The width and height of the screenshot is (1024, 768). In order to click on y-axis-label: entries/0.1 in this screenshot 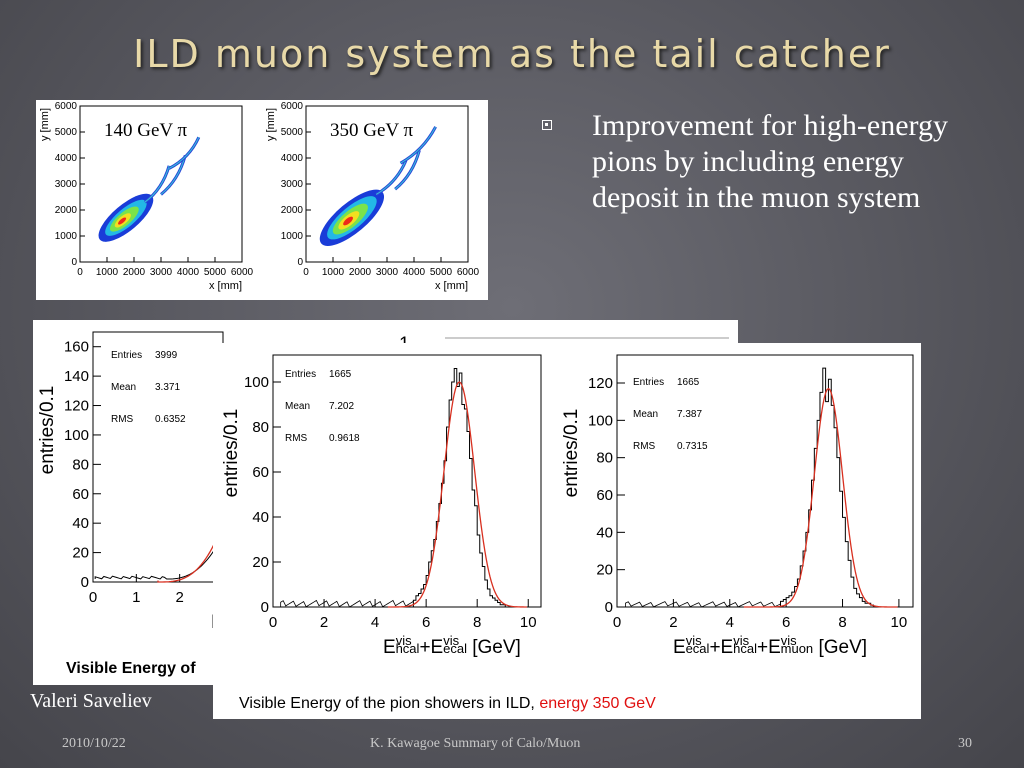, I will do `click(571, 453)`.